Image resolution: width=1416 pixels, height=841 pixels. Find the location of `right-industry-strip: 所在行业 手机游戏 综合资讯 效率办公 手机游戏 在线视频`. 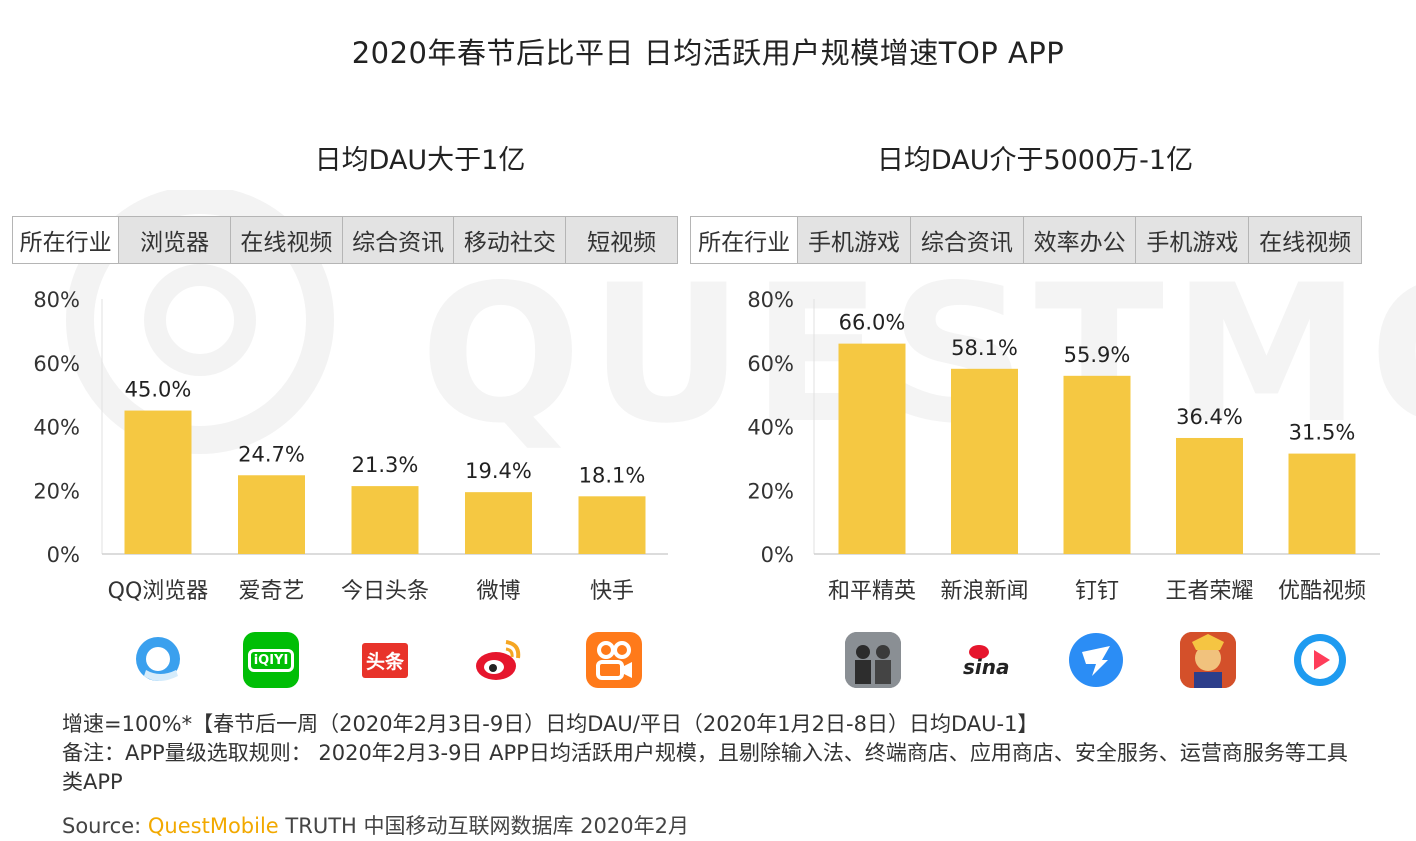

right-industry-strip: 所在行业 手机游戏 综合资讯 效率办公 手机游戏 在线视频 is located at coordinates (1026, 240).